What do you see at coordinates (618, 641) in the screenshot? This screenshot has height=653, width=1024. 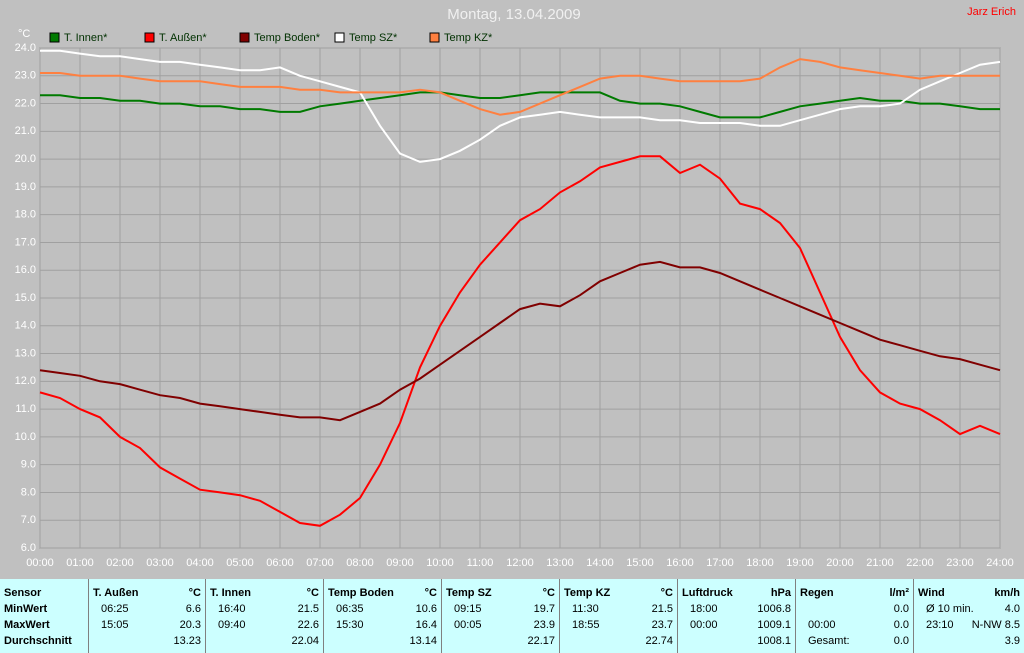 I see `data-cell: 22.74` at bounding box center [618, 641].